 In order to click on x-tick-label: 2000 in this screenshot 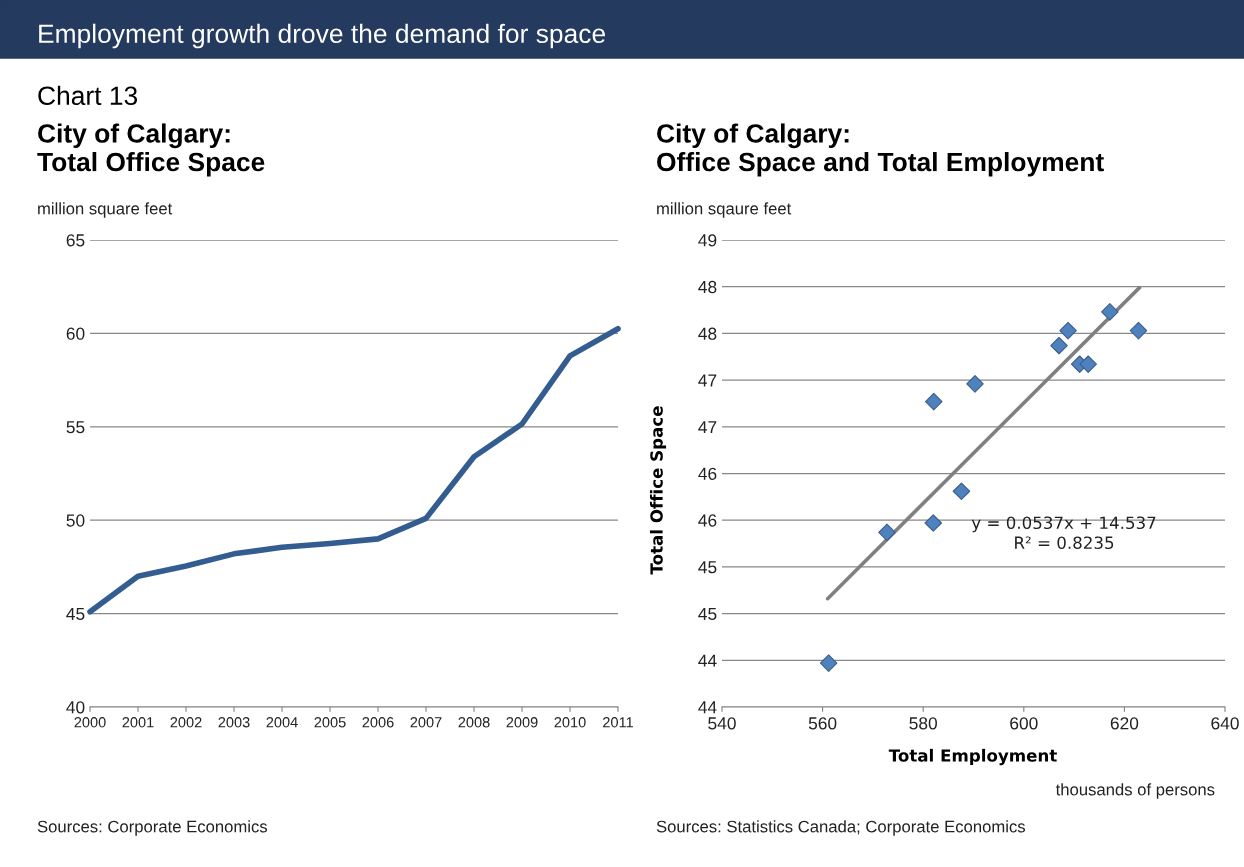, I will do `click(90, 722)`.